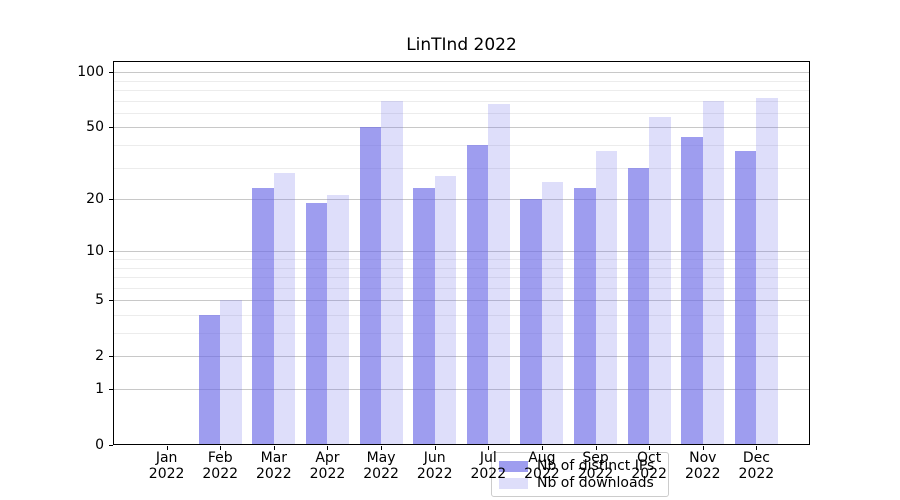 This screenshot has width=900, height=500. Describe the element at coordinates (703, 458) in the screenshot. I see `x-tick-month: Nov` at that location.